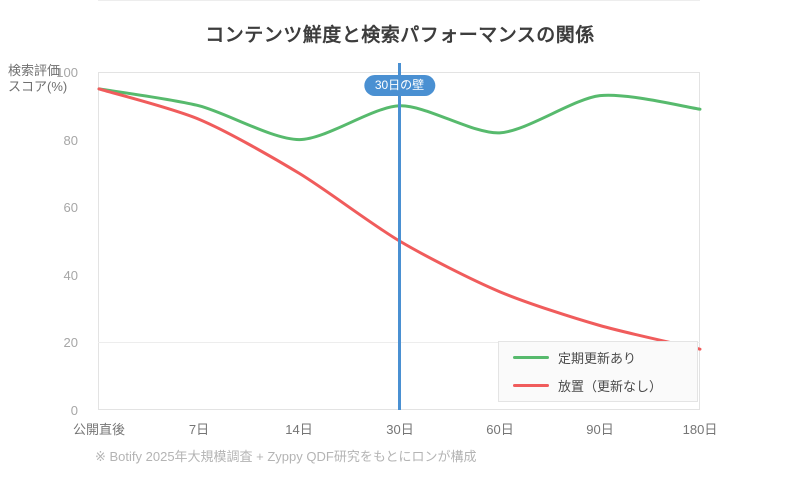  What do you see at coordinates (400, 35) in the screenshot?
I see `chart-title: コンテンツ鮮度と検索パフォーマンスの関係` at bounding box center [400, 35].